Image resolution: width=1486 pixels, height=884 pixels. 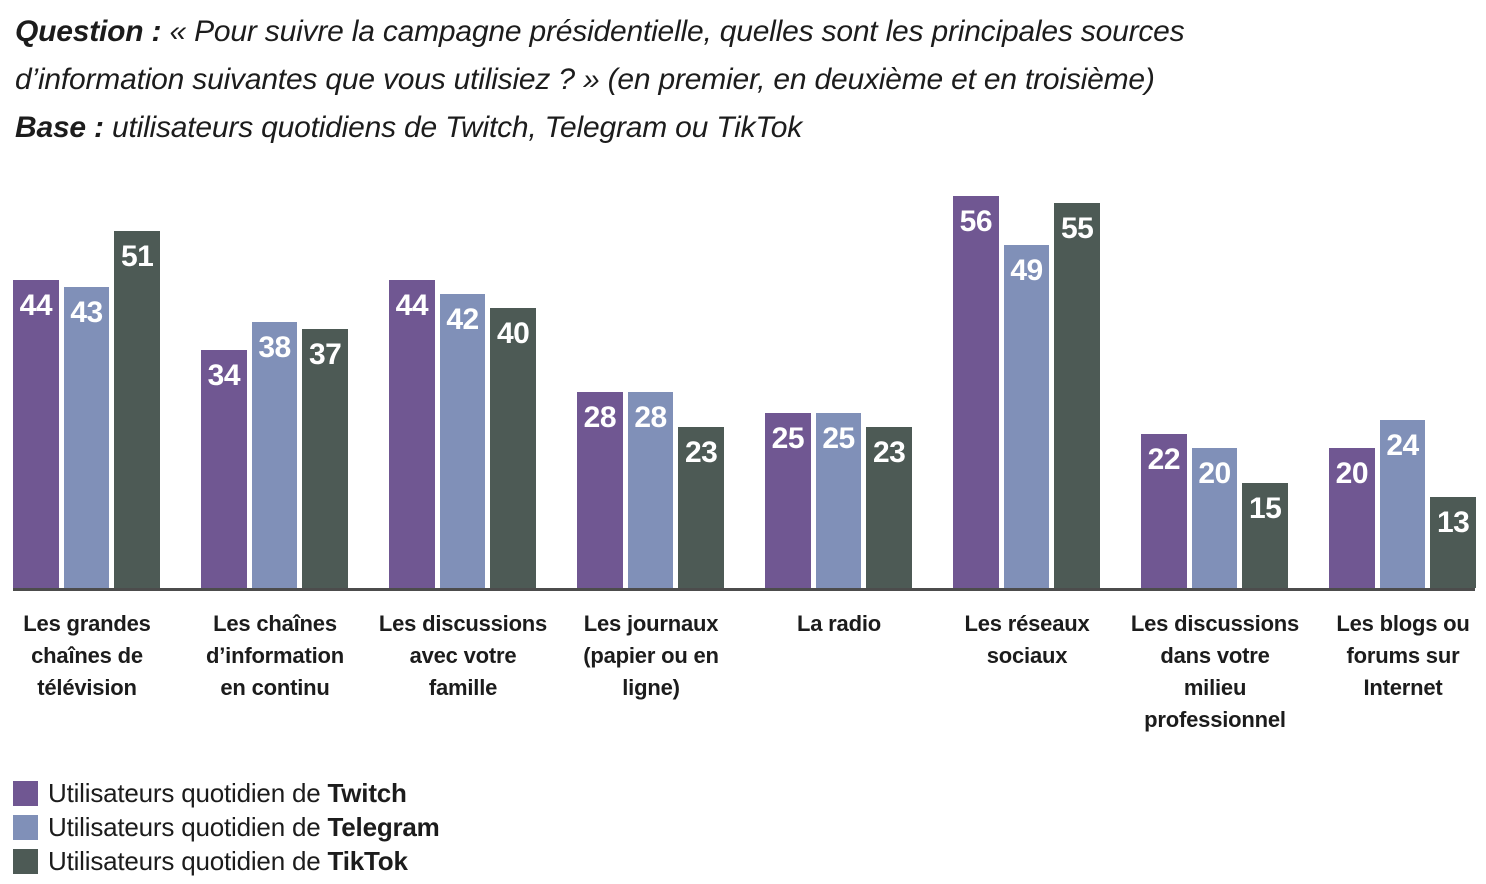 I want to click on question-prefix: Question :, so click(x=88, y=31).